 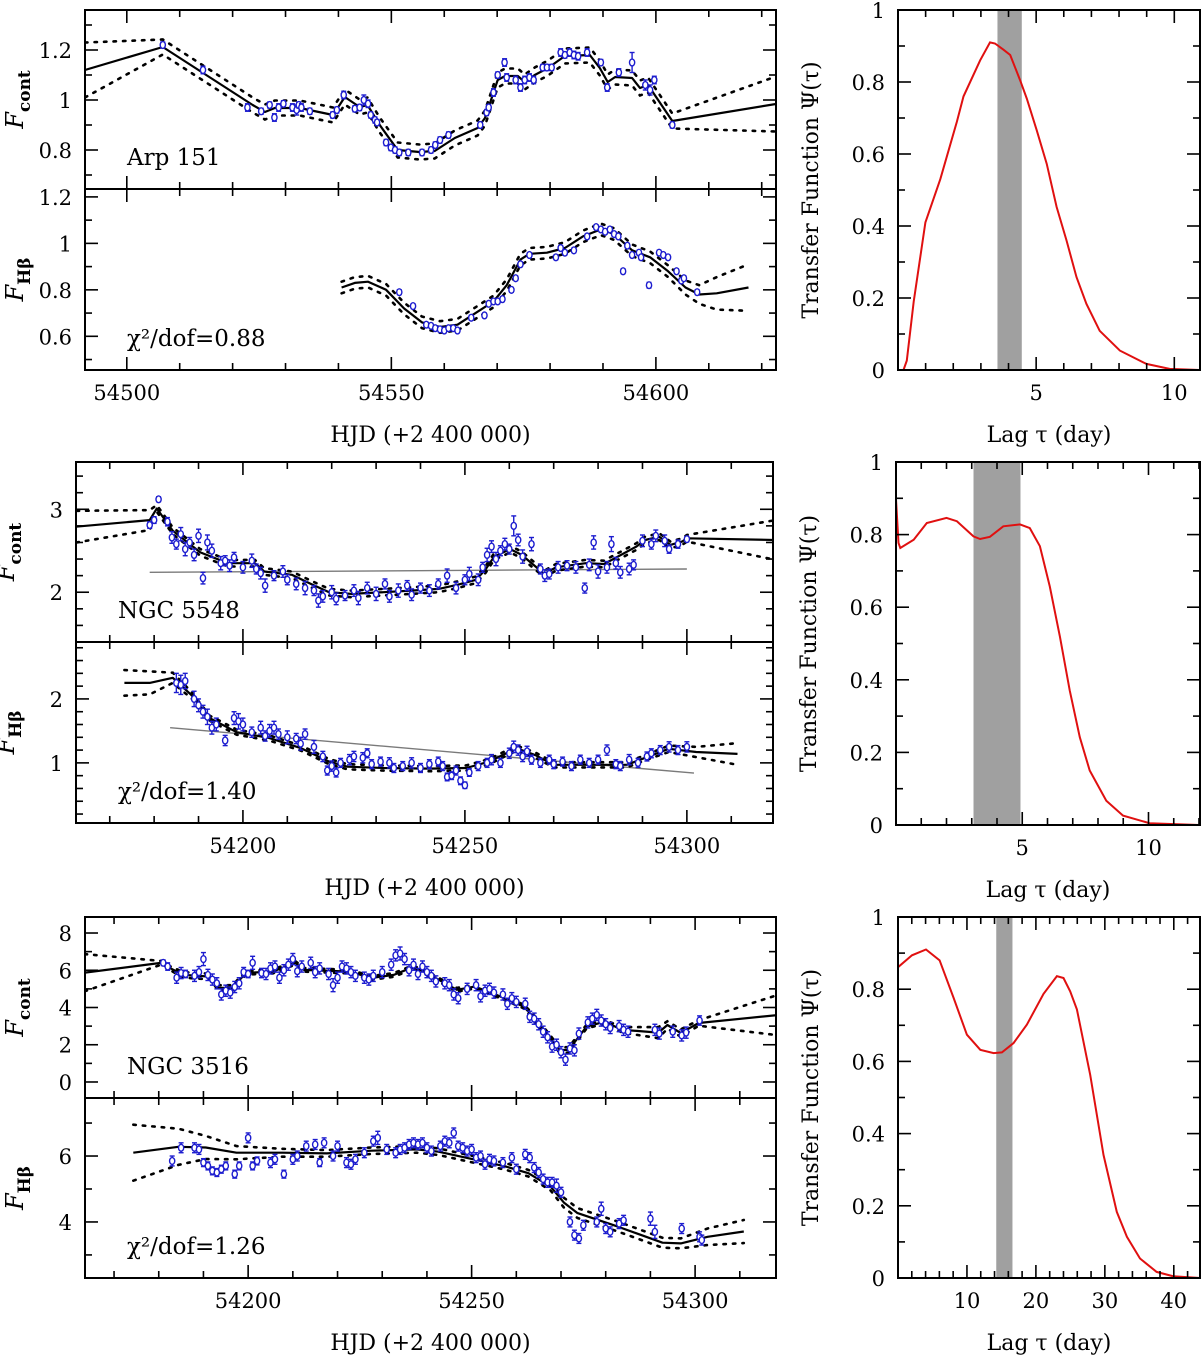 What do you see at coordinates (868, 1207) in the screenshot?
I see `y-tick-label: 0.2` at bounding box center [868, 1207].